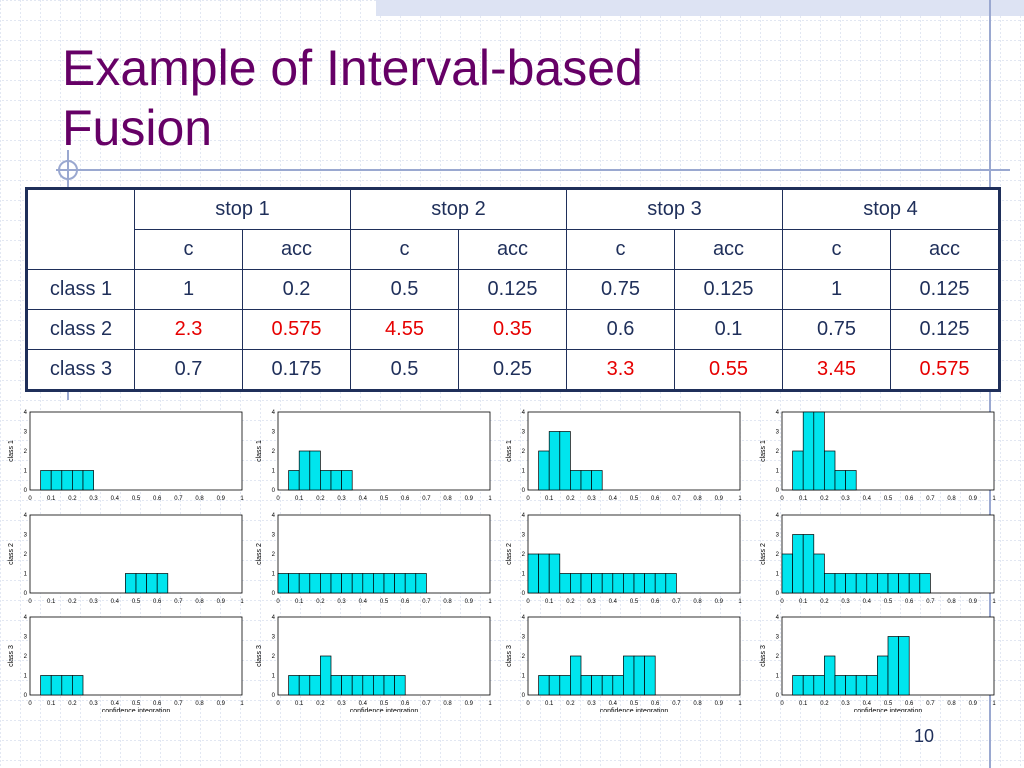 This screenshot has width=1024, height=768. What do you see at coordinates (80, 370) in the screenshot?
I see `row-label: class 3` at bounding box center [80, 370].